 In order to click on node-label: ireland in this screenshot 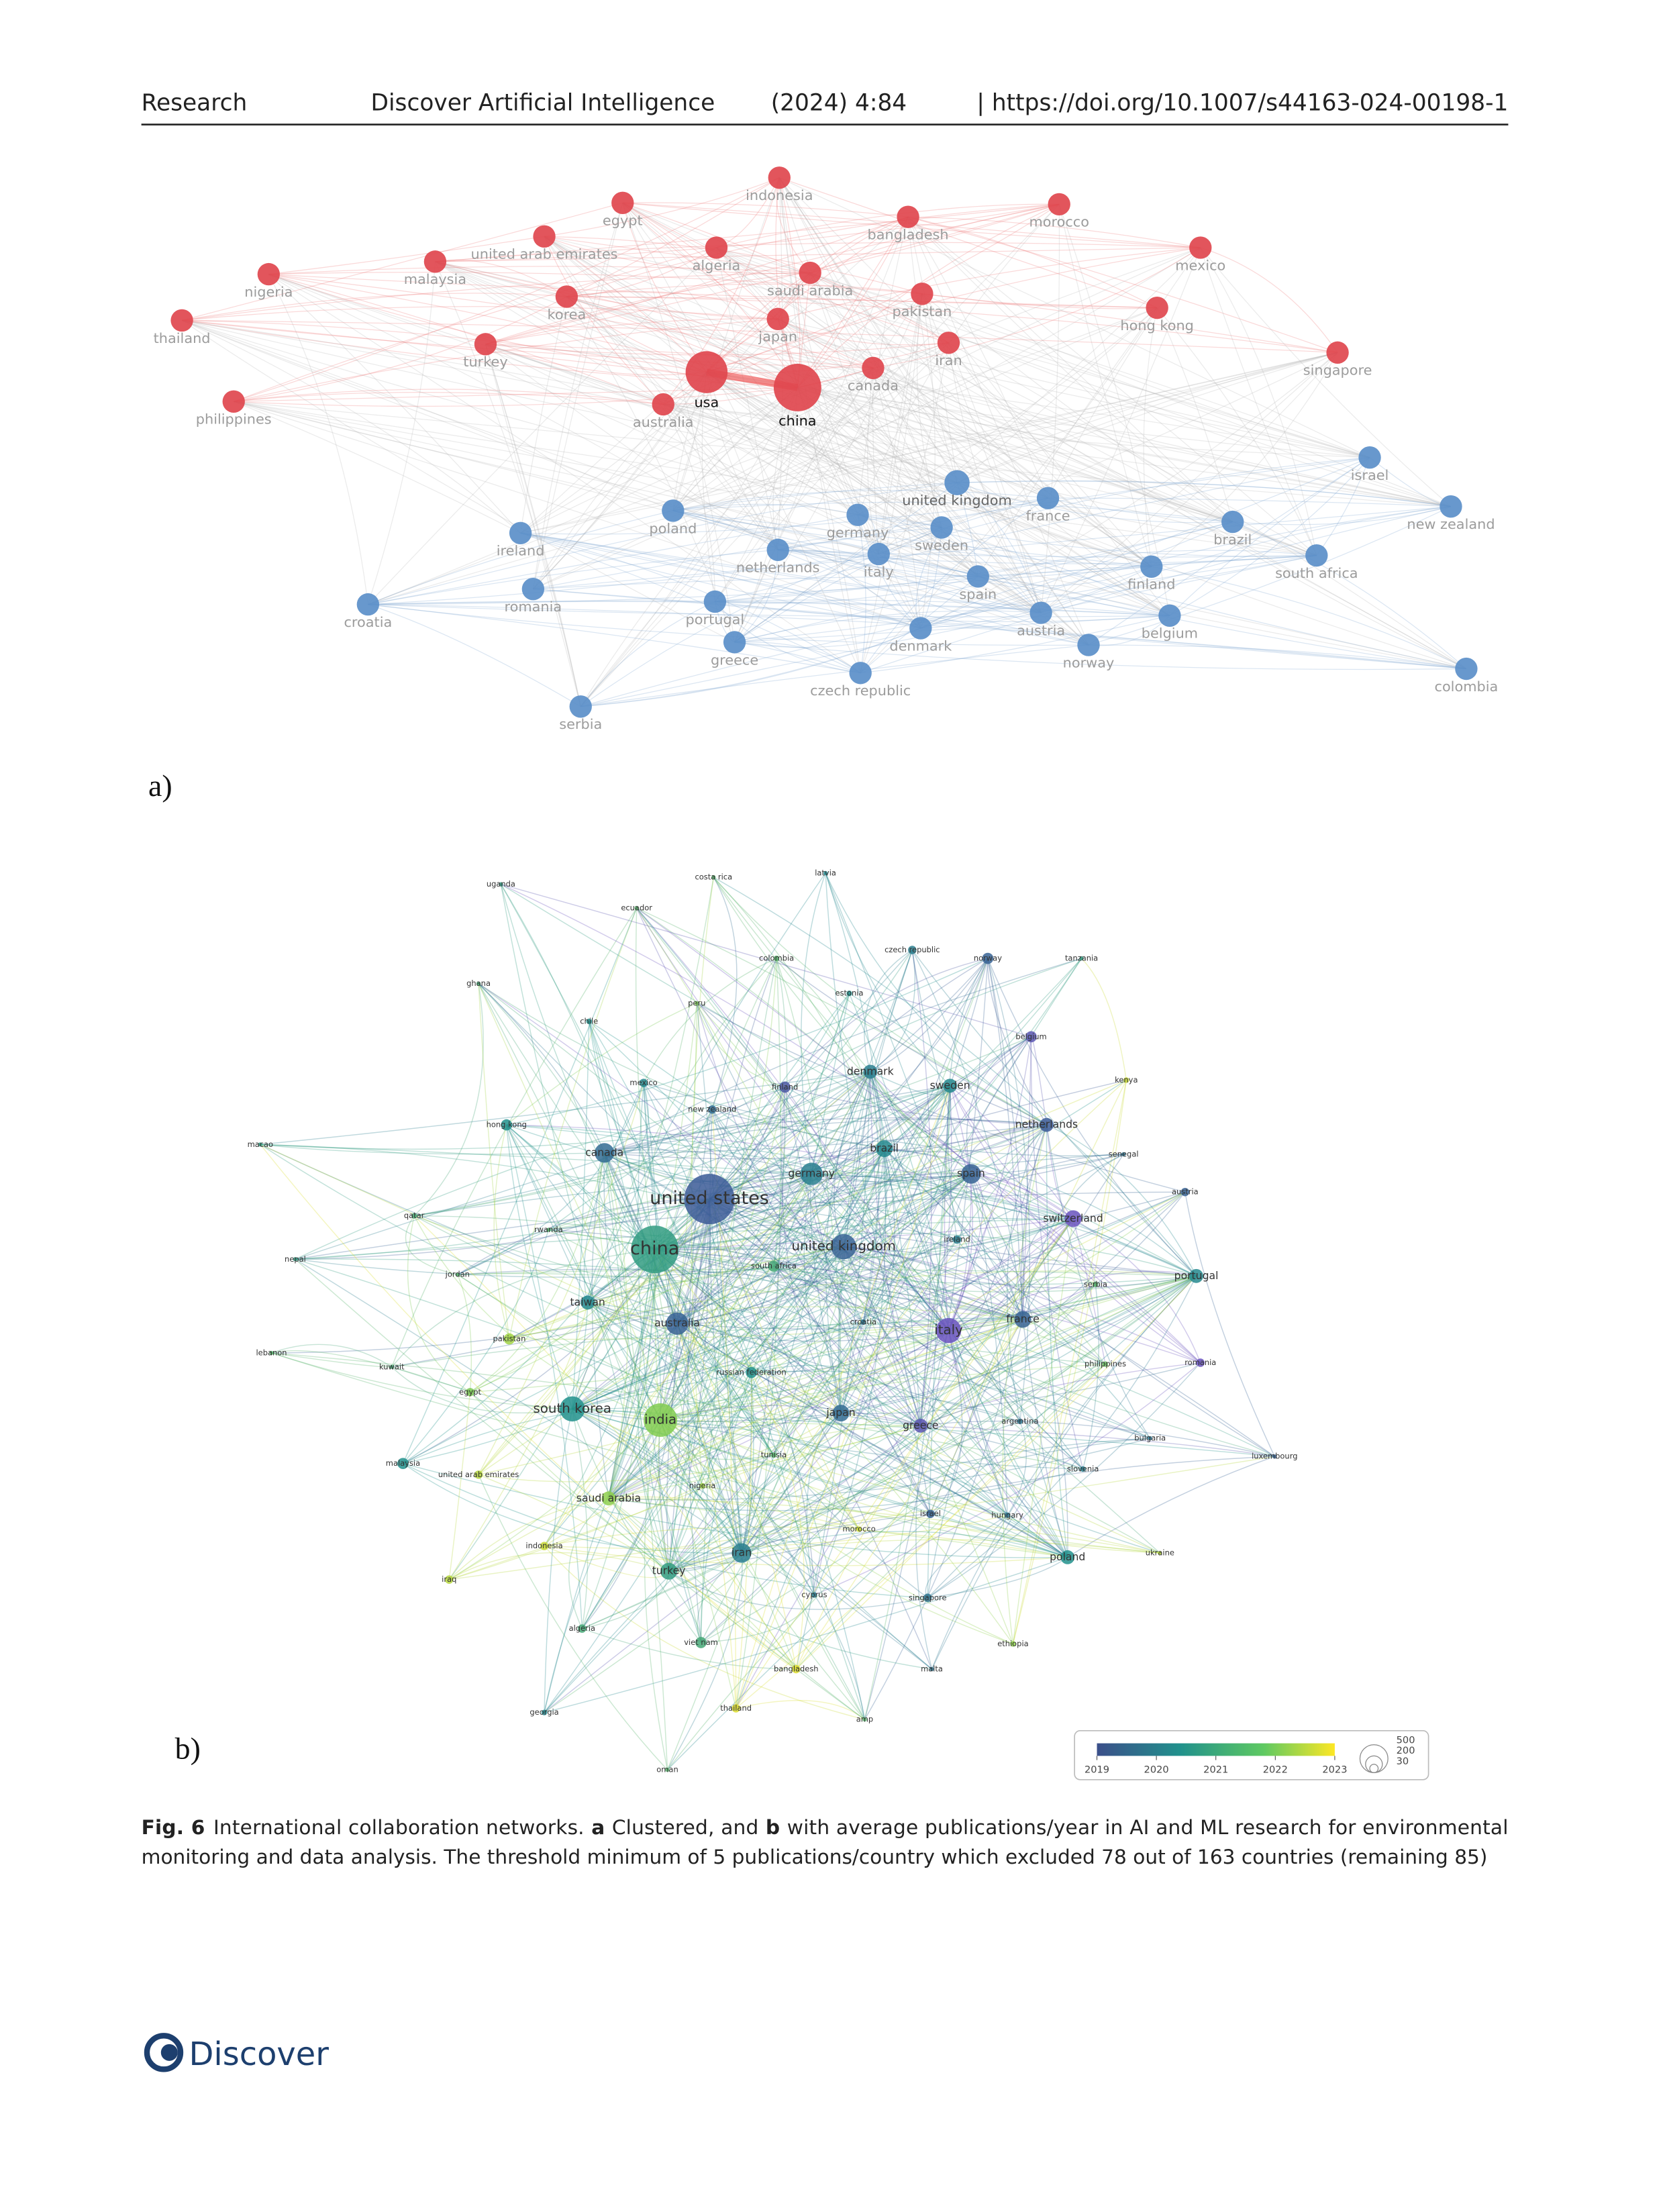, I will do `click(521, 551)`.